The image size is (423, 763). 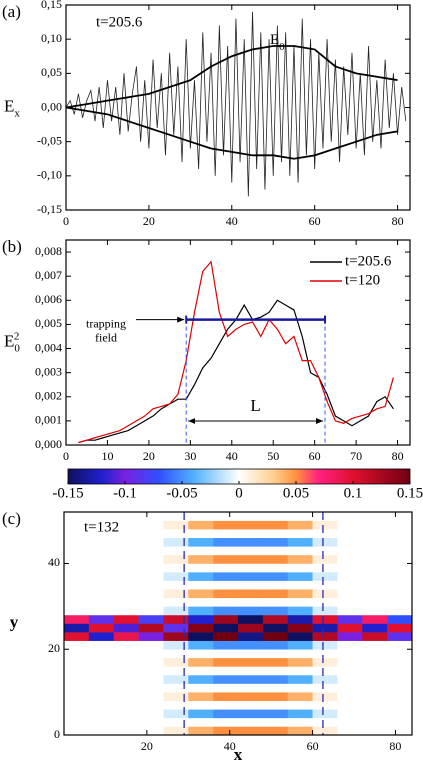 I want to click on x-tick-label: 10, so click(x=107, y=456).